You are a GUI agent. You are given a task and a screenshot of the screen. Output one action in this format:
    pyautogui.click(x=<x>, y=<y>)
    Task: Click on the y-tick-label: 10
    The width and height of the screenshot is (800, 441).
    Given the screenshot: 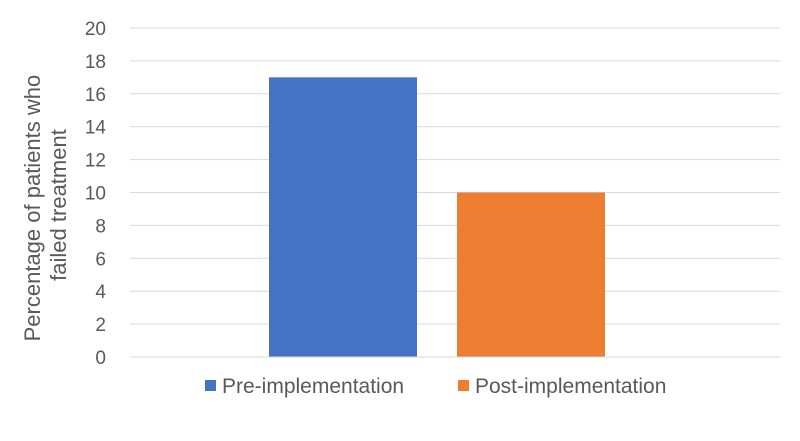 What is the action you would take?
    pyautogui.click(x=95, y=194)
    